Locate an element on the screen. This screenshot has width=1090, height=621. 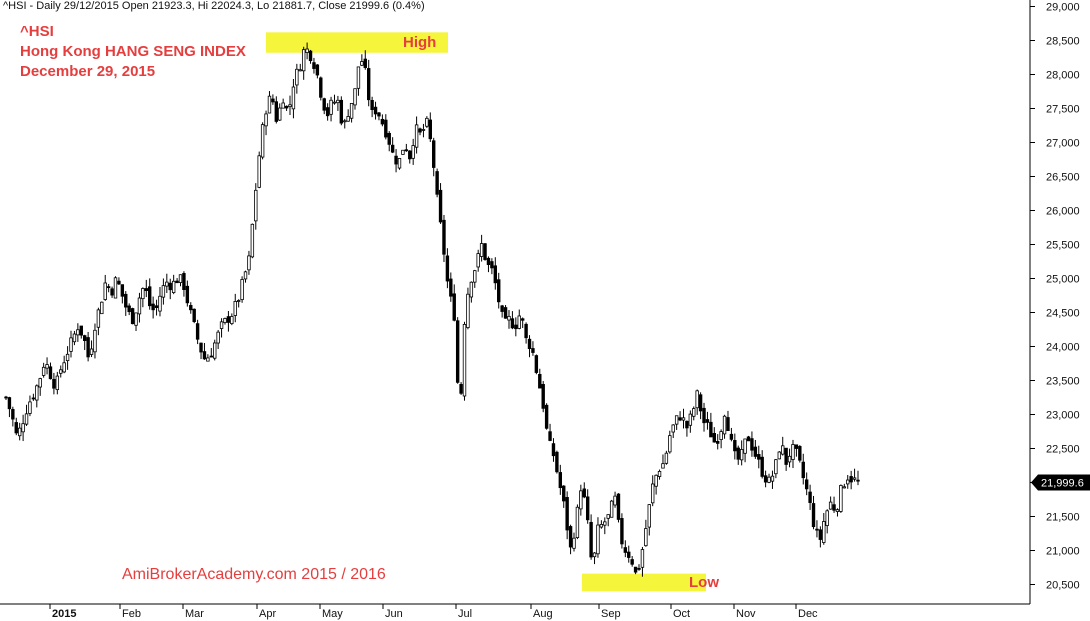
x-tick-label: Sep is located at coordinates (611, 614).